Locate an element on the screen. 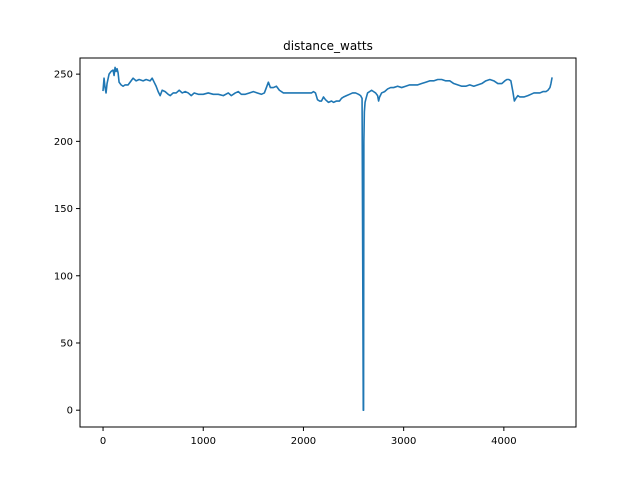 The width and height of the screenshot is (640, 480). y-tick-label: 150 is located at coordinates (63, 209).